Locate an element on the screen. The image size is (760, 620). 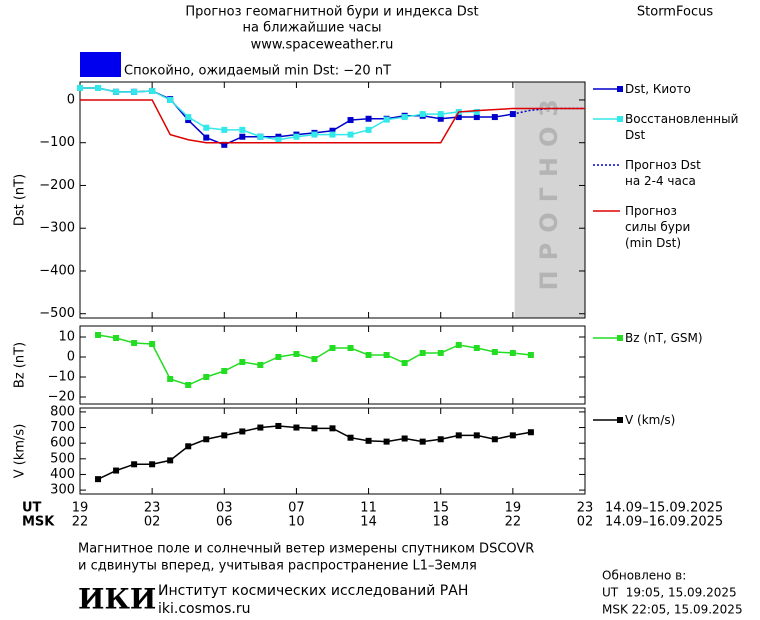
title: Прогноз геомагнитной бури и индекса Dst is located at coordinates (331, 12).